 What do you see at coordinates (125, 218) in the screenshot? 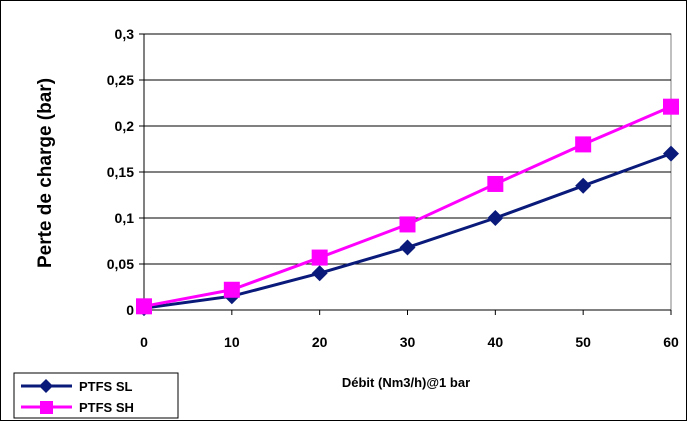
I see `y-tick-label: 0,1` at bounding box center [125, 218].